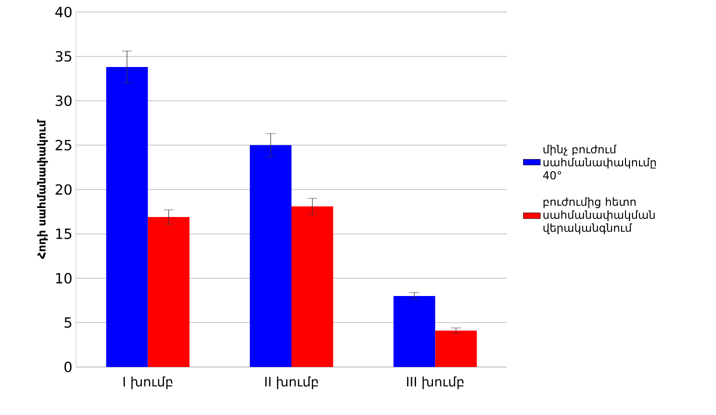 The height and width of the screenshot is (415, 716). I want to click on y-tick-label: 15, so click(64, 234).